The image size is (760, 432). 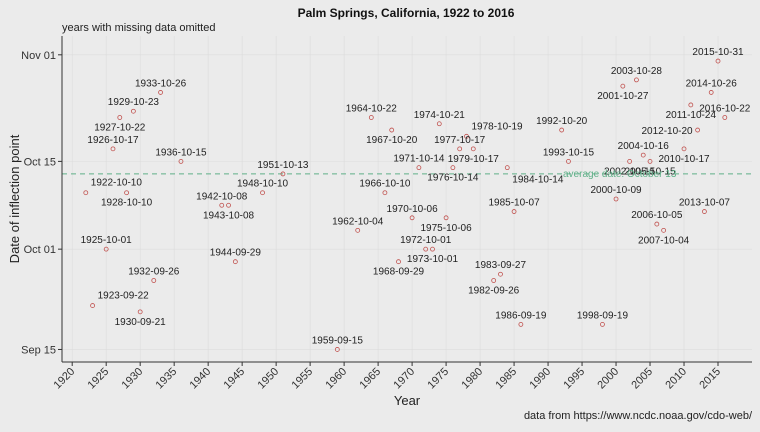 I want to click on average-label: average date: October 13, so click(x=620, y=174).